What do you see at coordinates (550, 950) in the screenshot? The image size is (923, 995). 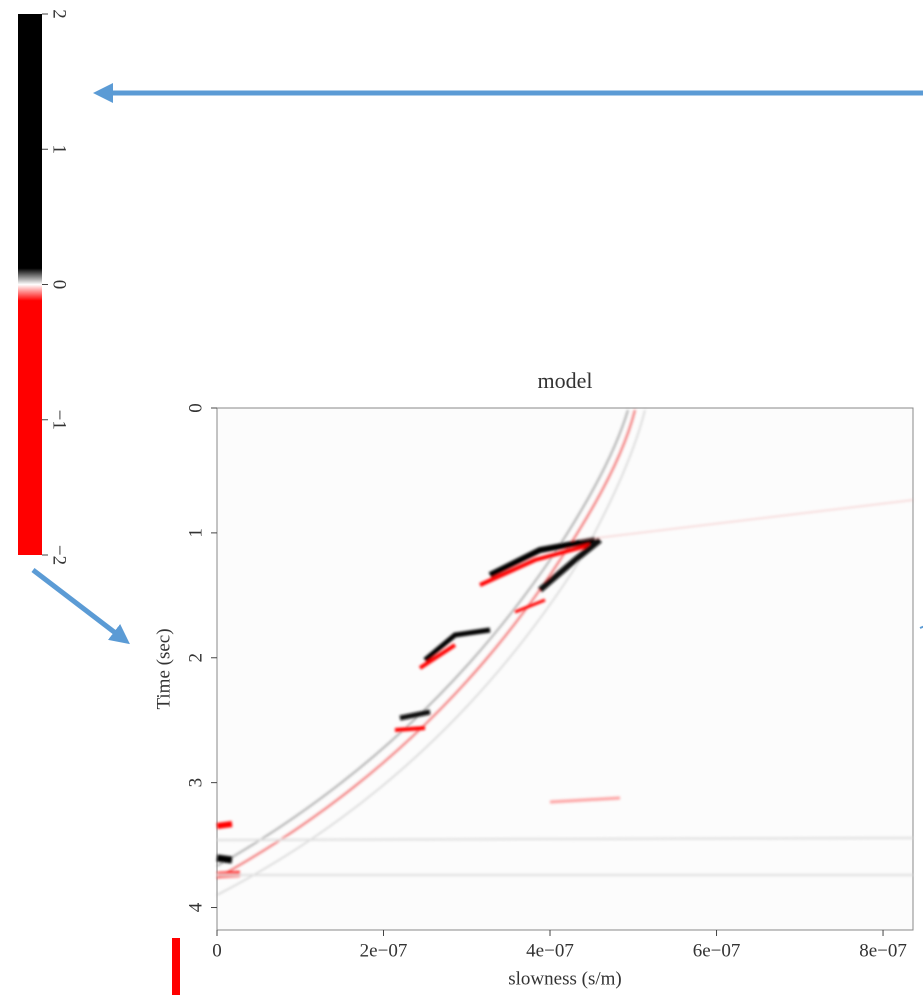 I see `x-tick-label: 4e−07` at bounding box center [550, 950].